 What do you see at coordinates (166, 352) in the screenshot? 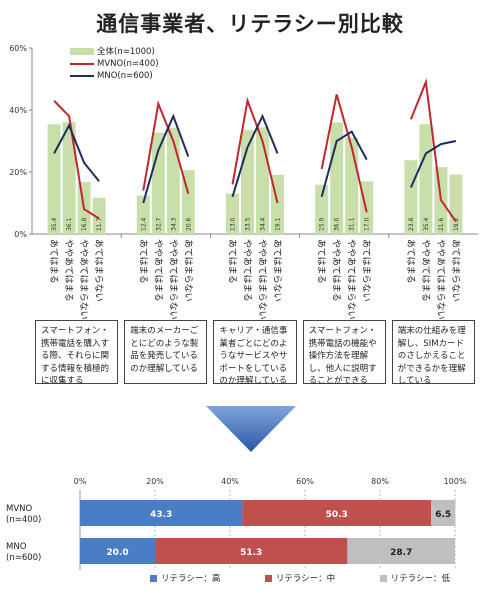
I see `group-description: 端末のメーカーごとにどのような製品を発売しているのか理解している` at bounding box center [166, 352].